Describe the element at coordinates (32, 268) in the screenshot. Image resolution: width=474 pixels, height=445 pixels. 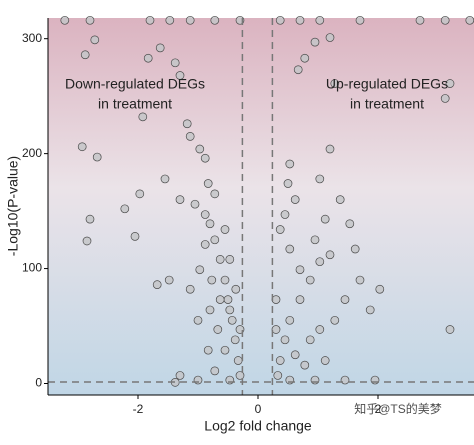
I see `y-tick-label: 100` at that location.